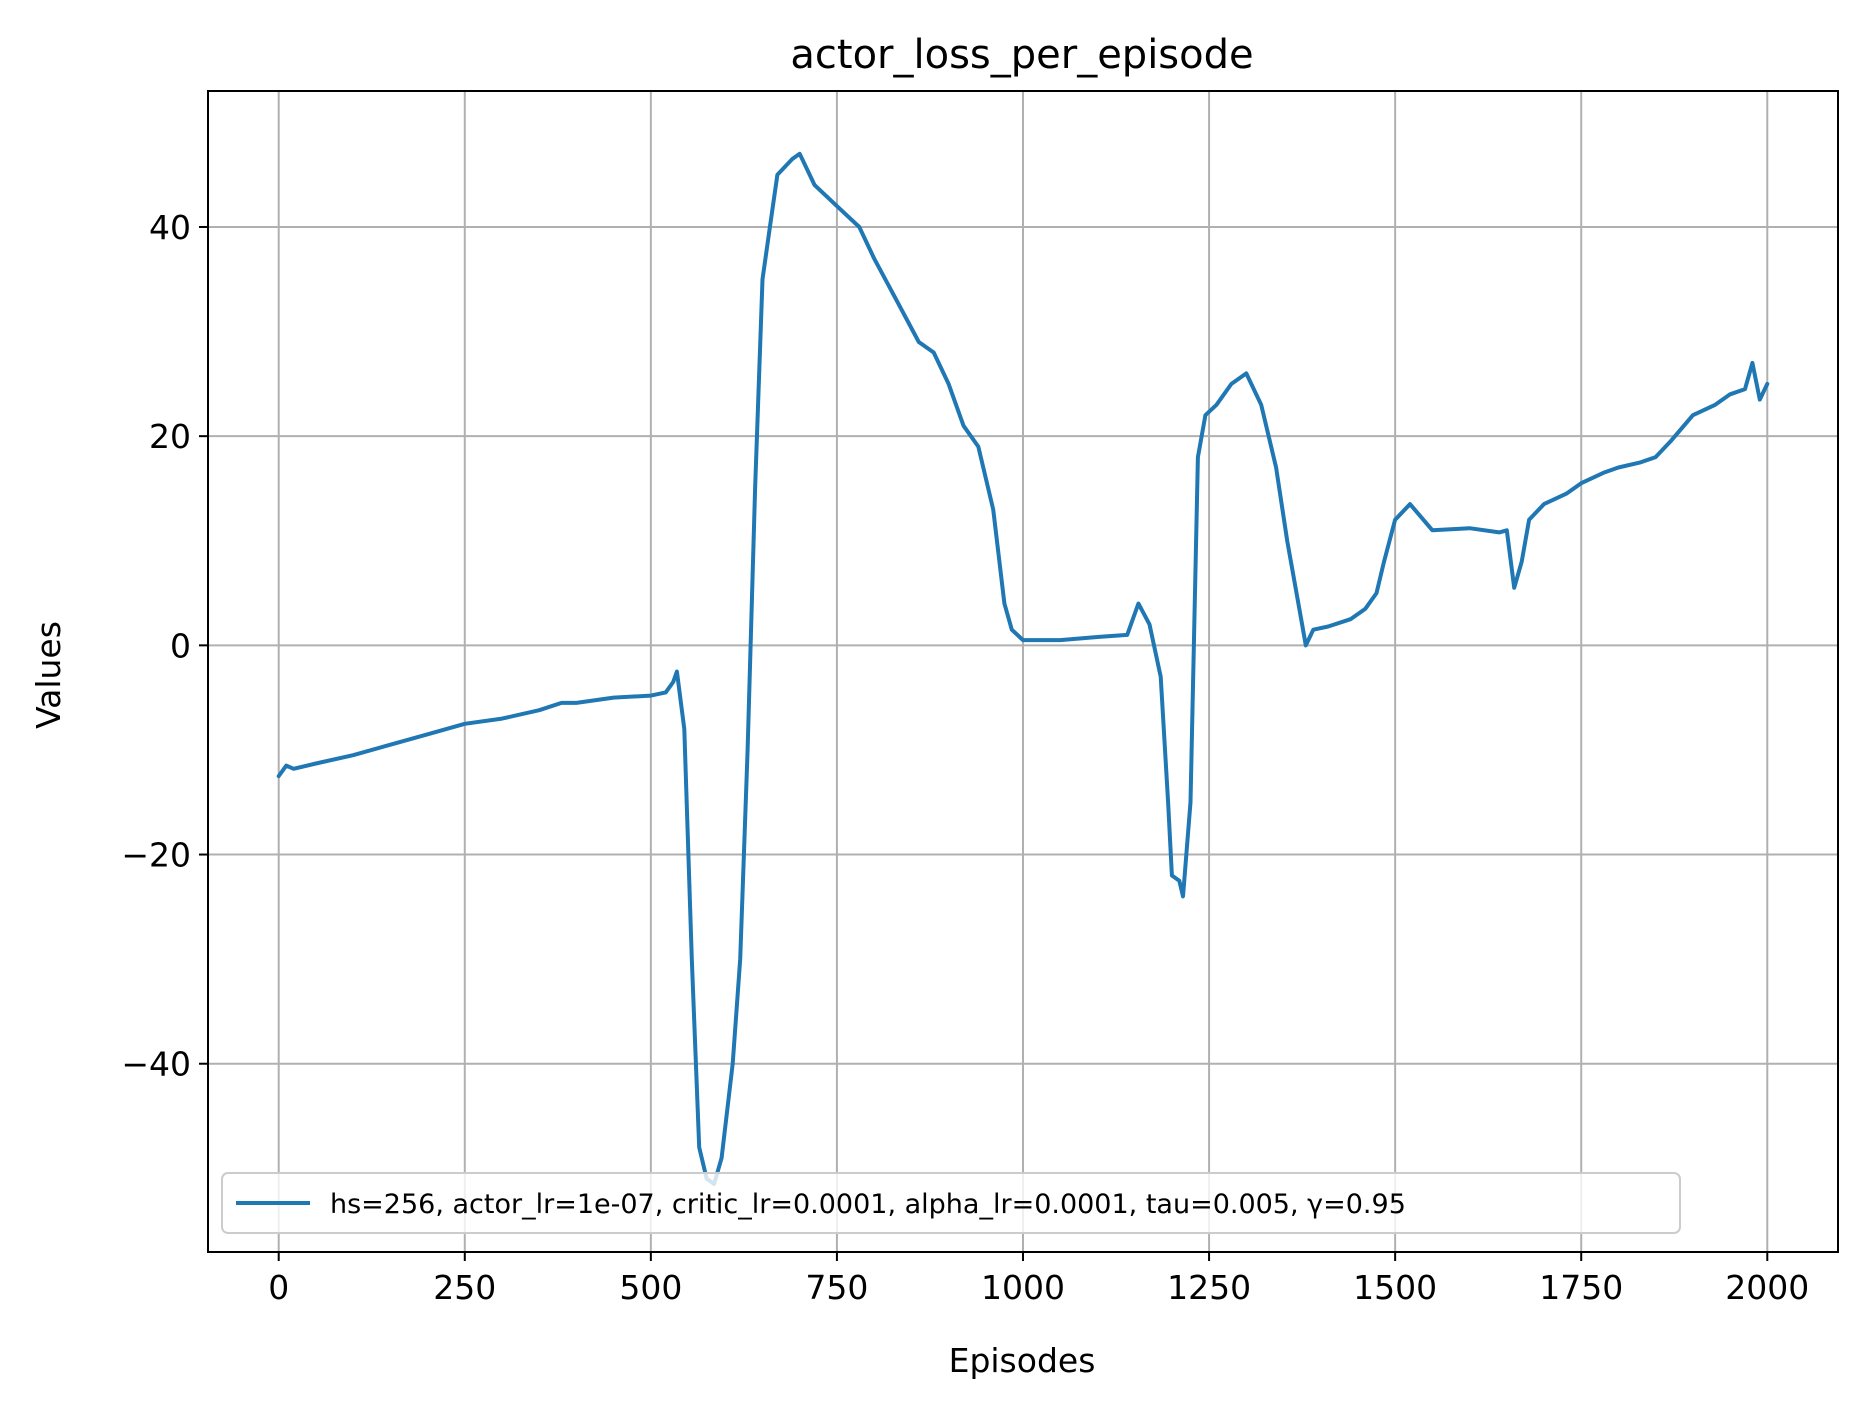 The height and width of the screenshot is (1407, 1863). What do you see at coordinates (836, 1287) in the screenshot?
I see `x-tick-label: 750` at bounding box center [836, 1287].